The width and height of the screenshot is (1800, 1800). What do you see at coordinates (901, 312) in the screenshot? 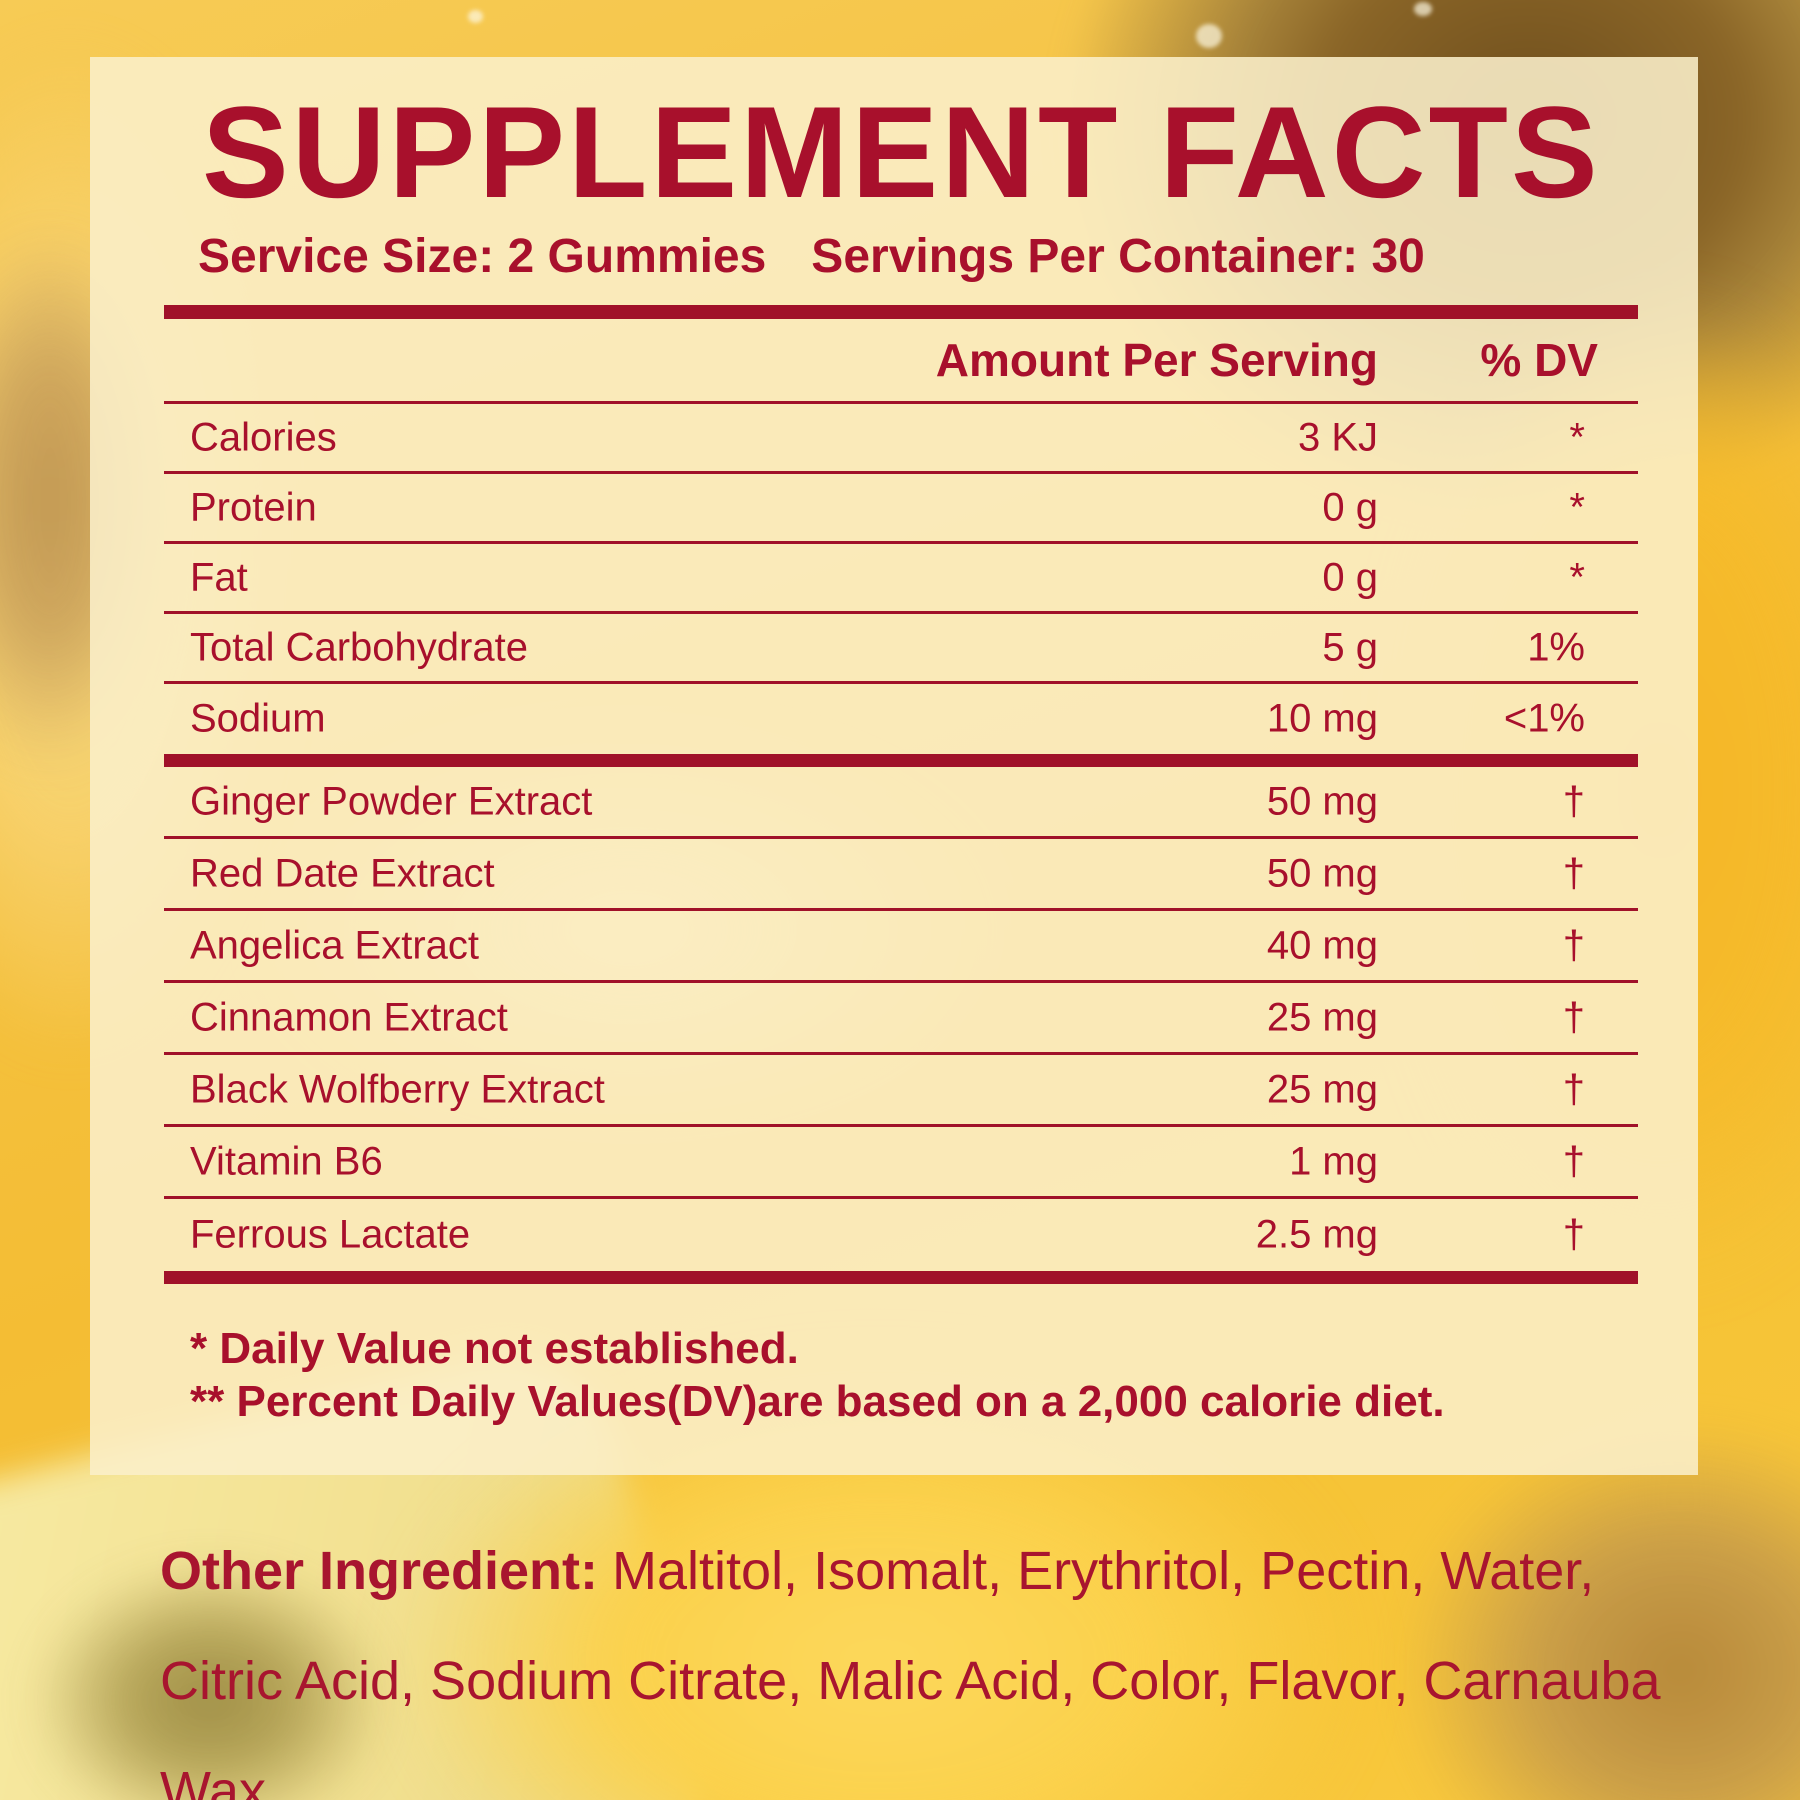
I see `divider-thick-top` at bounding box center [901, 312].